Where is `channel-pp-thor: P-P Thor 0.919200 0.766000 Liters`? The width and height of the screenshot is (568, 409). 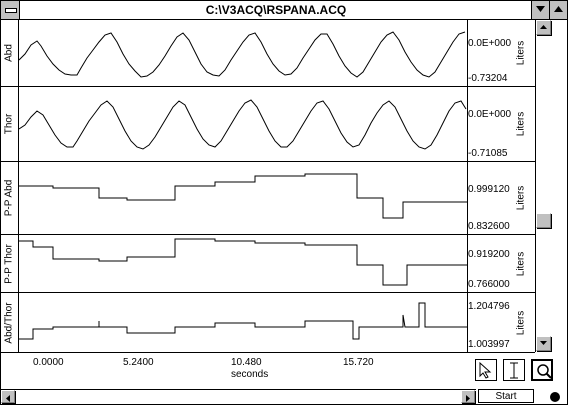 channel-pp-thor: P-P Thor 0.919200 0.766000 Liters is located at coordinates (268, 264).